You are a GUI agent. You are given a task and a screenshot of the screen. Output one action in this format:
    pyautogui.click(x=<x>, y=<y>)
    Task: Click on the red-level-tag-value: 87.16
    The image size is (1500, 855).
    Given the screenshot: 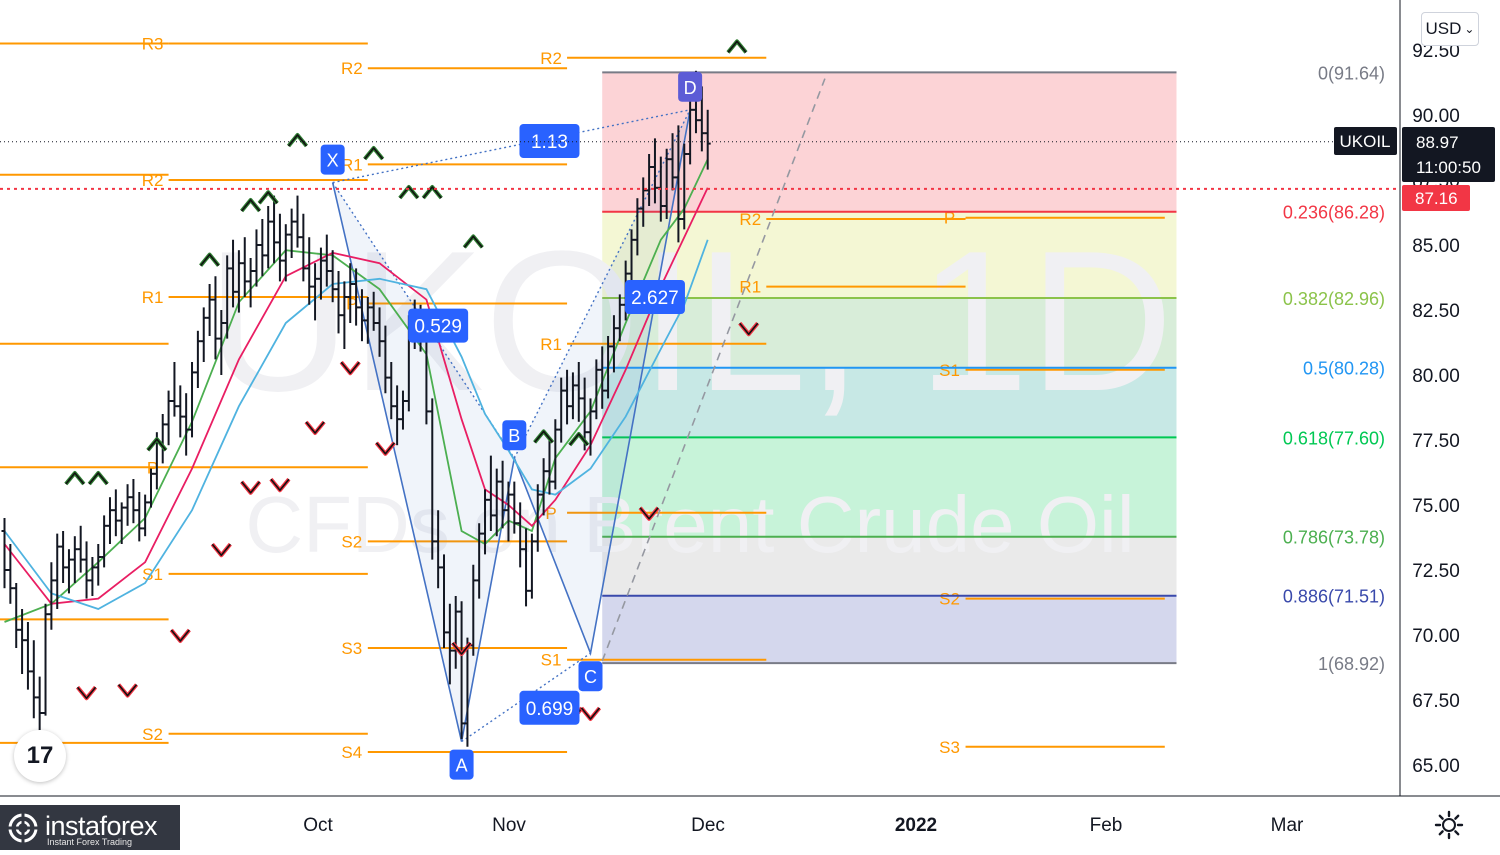 What is the action you would take?
    pyautogui.click(x=1436, y=198)
    